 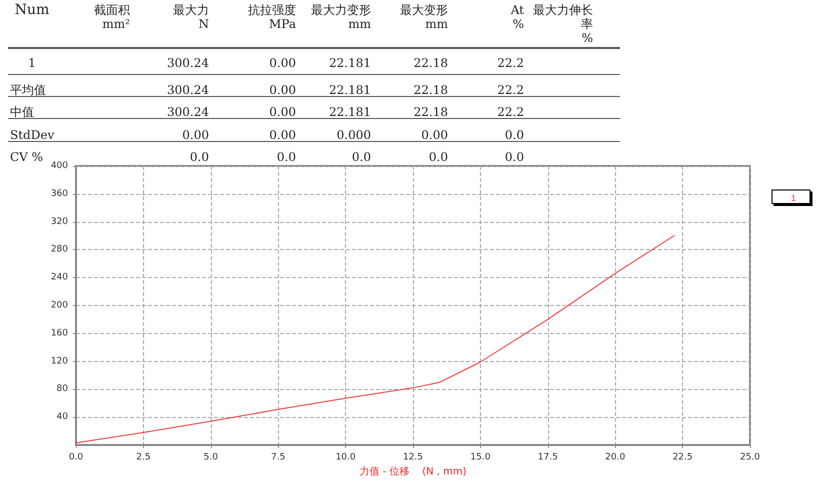 I want to click on y-tick-label: 120, so click(x=59, y=361).